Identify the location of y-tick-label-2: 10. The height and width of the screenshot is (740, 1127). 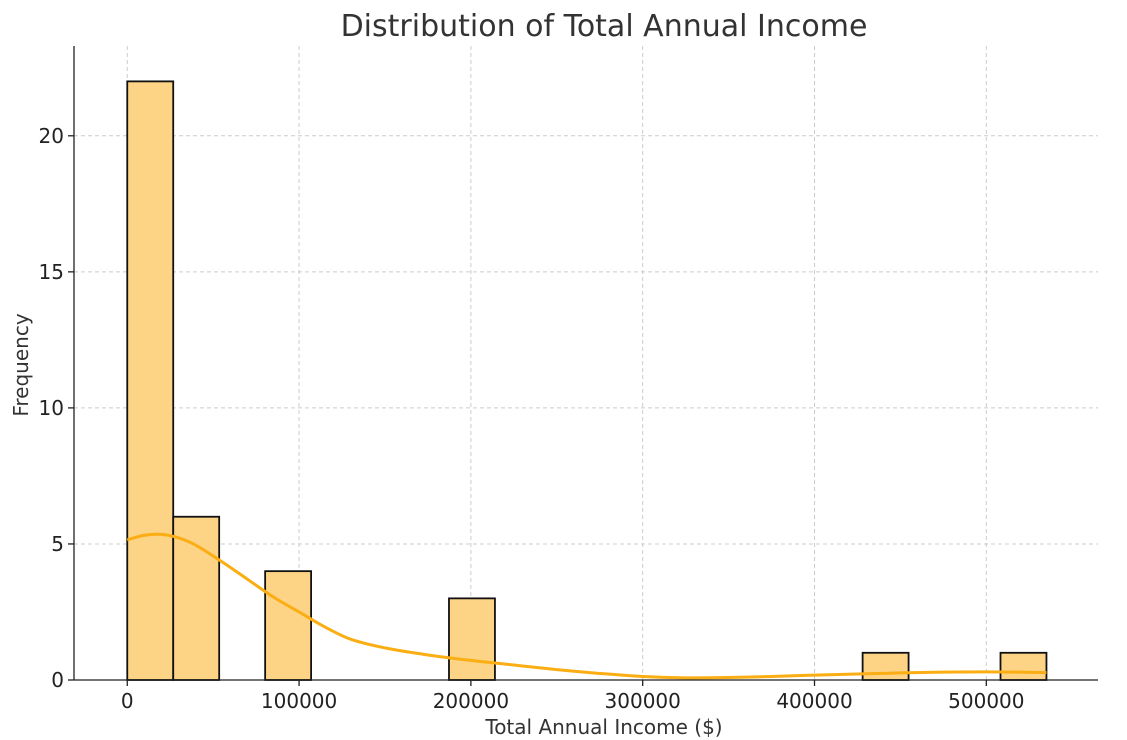
(51, 408).